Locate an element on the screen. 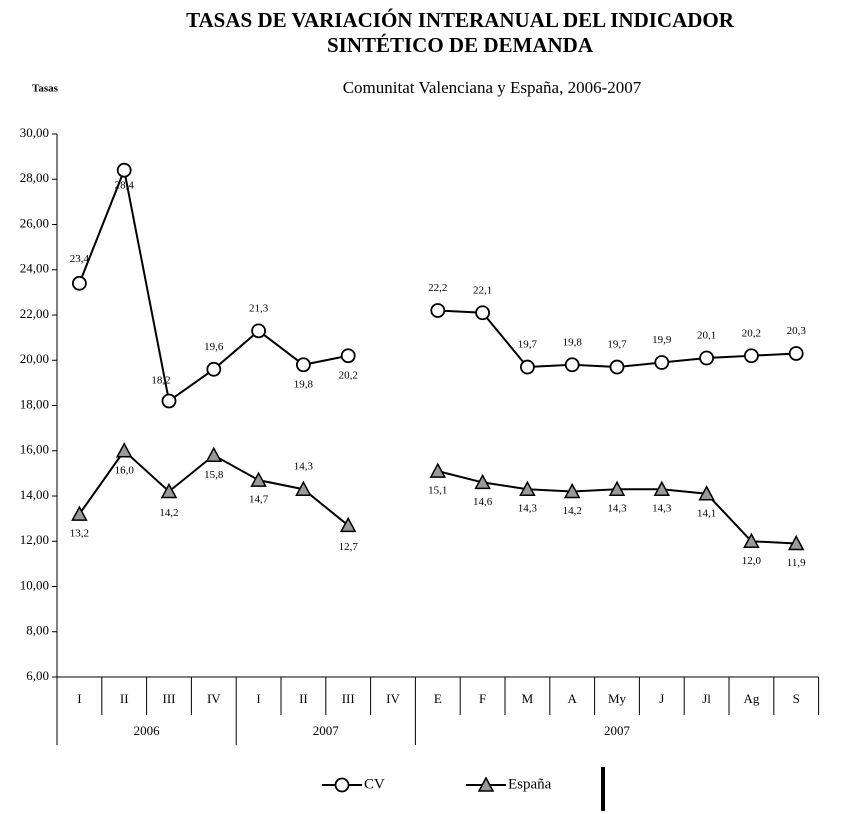 The image size is (845, 814). legend-bar is located at coordinates (603, 789).